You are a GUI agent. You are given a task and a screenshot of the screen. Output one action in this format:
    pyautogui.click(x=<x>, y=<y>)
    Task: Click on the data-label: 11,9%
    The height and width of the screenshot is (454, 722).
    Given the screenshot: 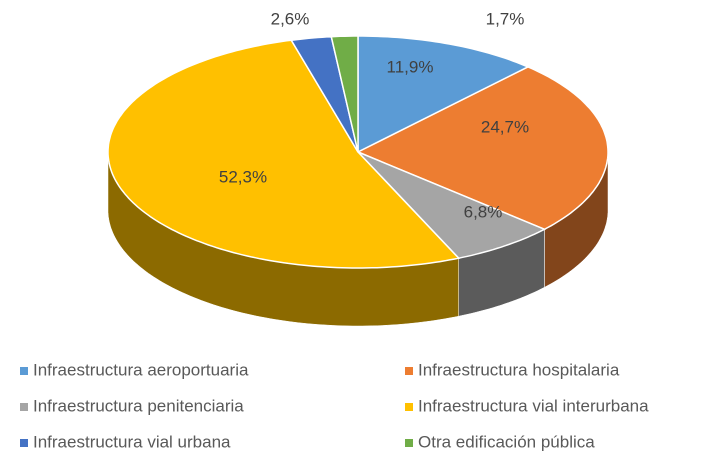 What is the action you would take?
    pyautogui.click(x=410, y=66)
    